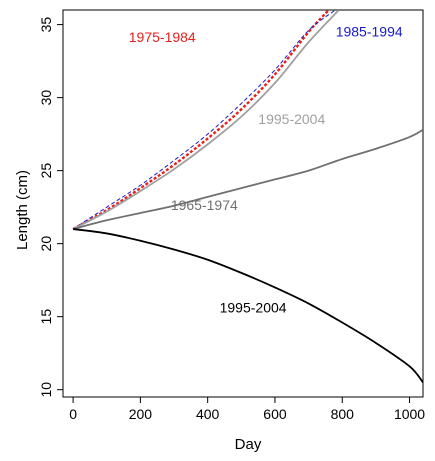 The height and width of the screenshot is (461, 435). Describe the element at coordinates (46, 390) in the screenshot. I see `y-tick-label: 10` at that location.